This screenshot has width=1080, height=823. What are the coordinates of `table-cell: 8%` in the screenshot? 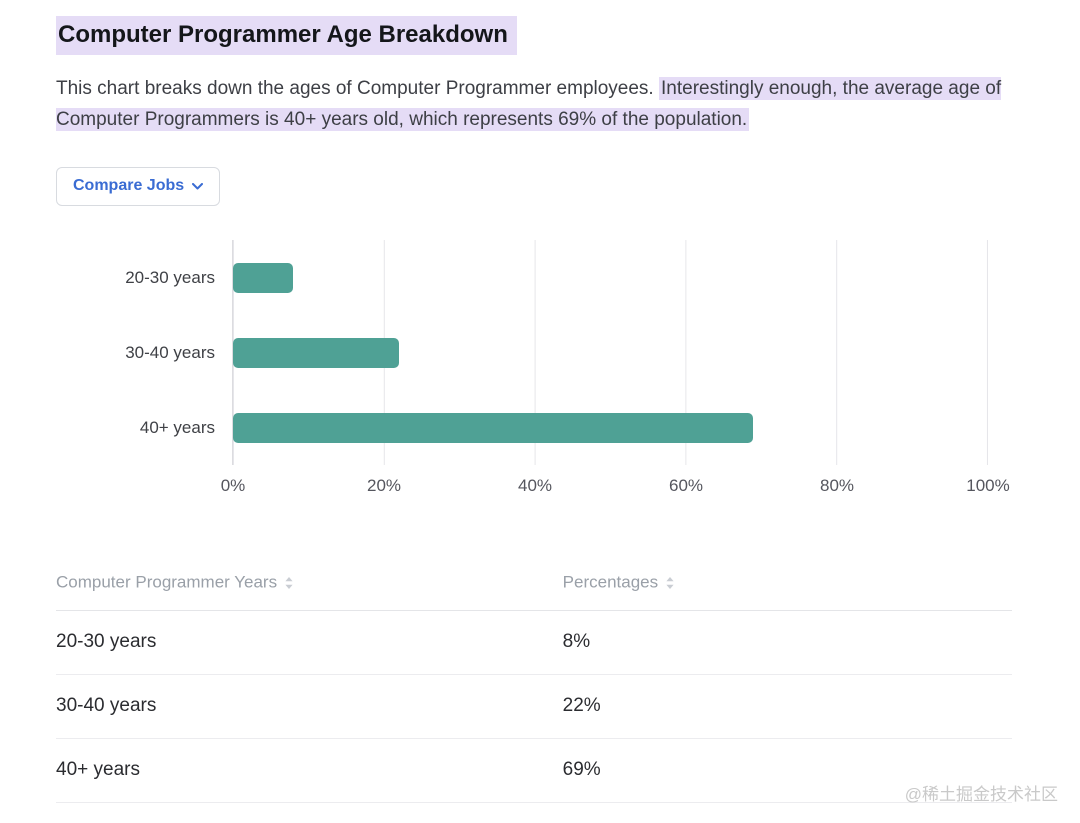 It's located at (787, 642).